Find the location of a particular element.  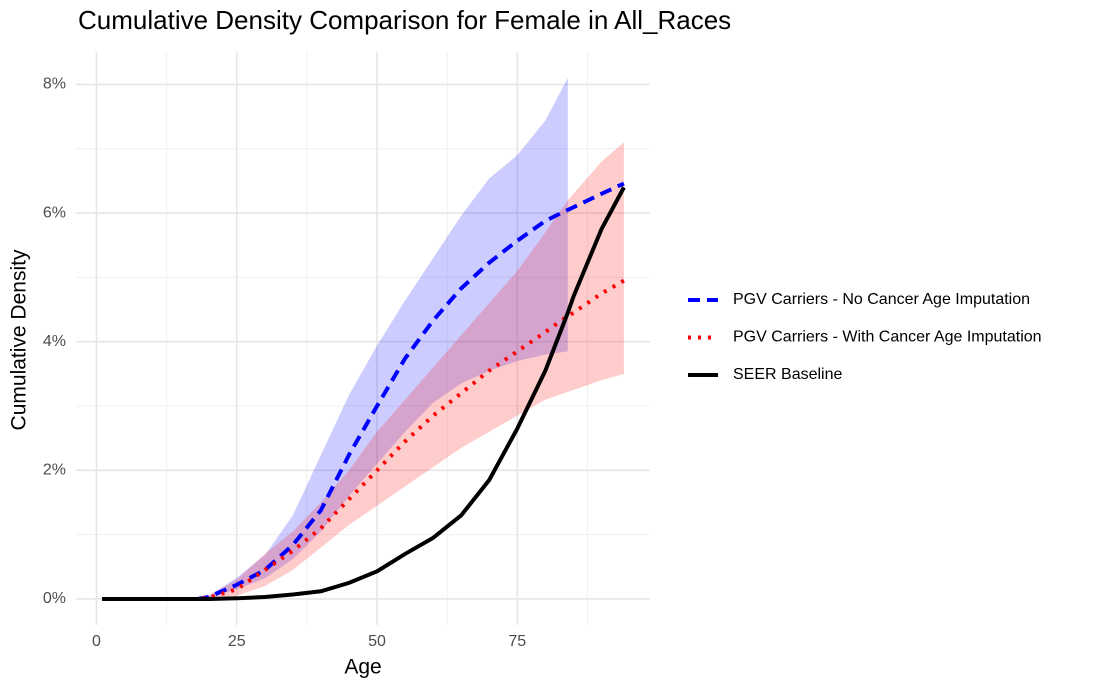

y-tick-label: 8% is located at coordinates (54, 84).